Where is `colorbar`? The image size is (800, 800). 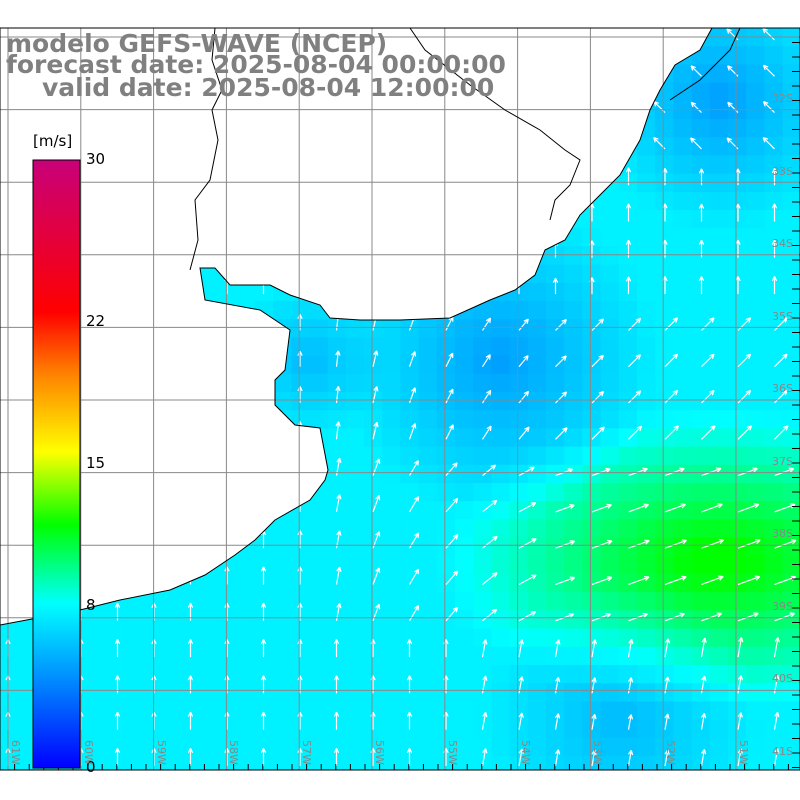 colorbar is located at coordinates (56, 464).